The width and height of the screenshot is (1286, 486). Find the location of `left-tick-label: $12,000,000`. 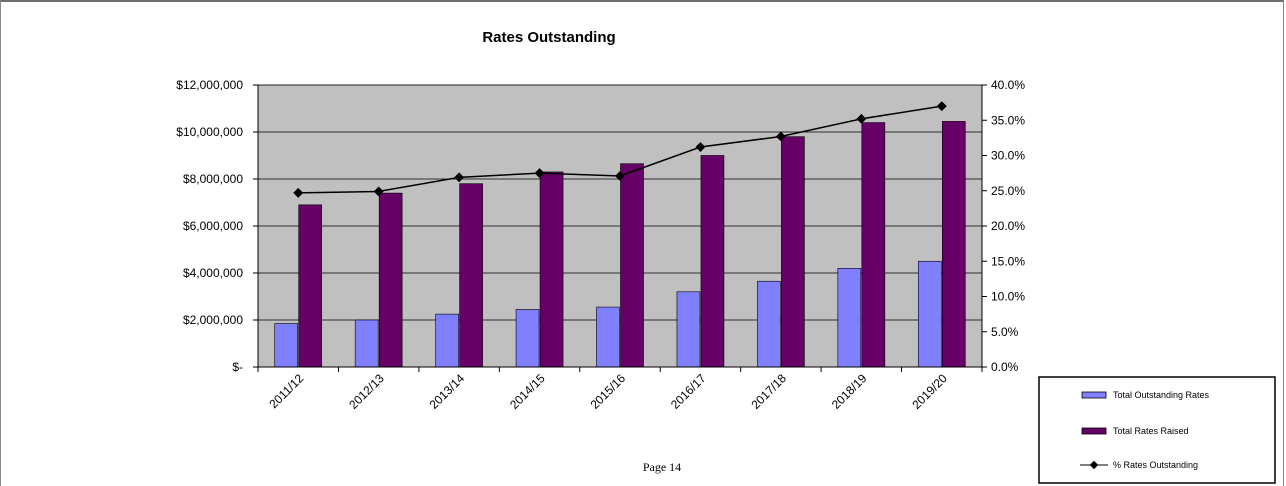

left-tick-label: $12,000,000 is located at coordinates (209, 85).